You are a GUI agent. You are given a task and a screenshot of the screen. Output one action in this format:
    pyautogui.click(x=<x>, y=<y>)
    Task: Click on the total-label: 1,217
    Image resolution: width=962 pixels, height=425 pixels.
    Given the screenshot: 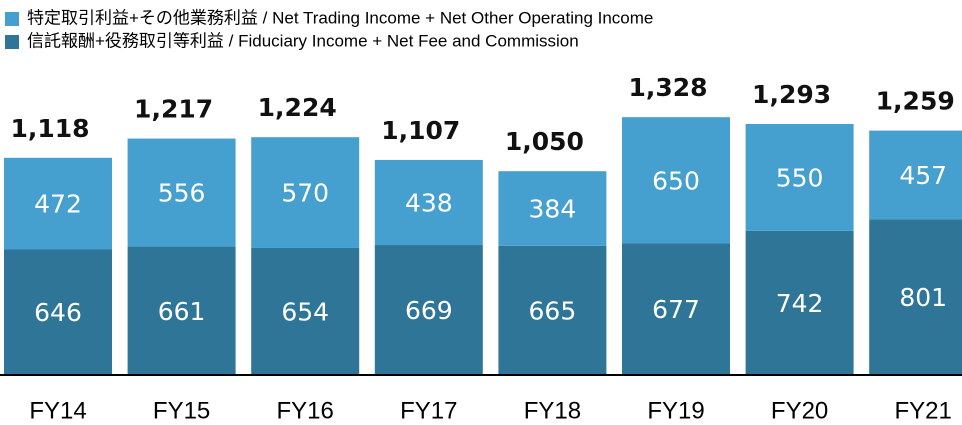 What is the action you would take?
    pyautogui.click(x=173, y=109)
    